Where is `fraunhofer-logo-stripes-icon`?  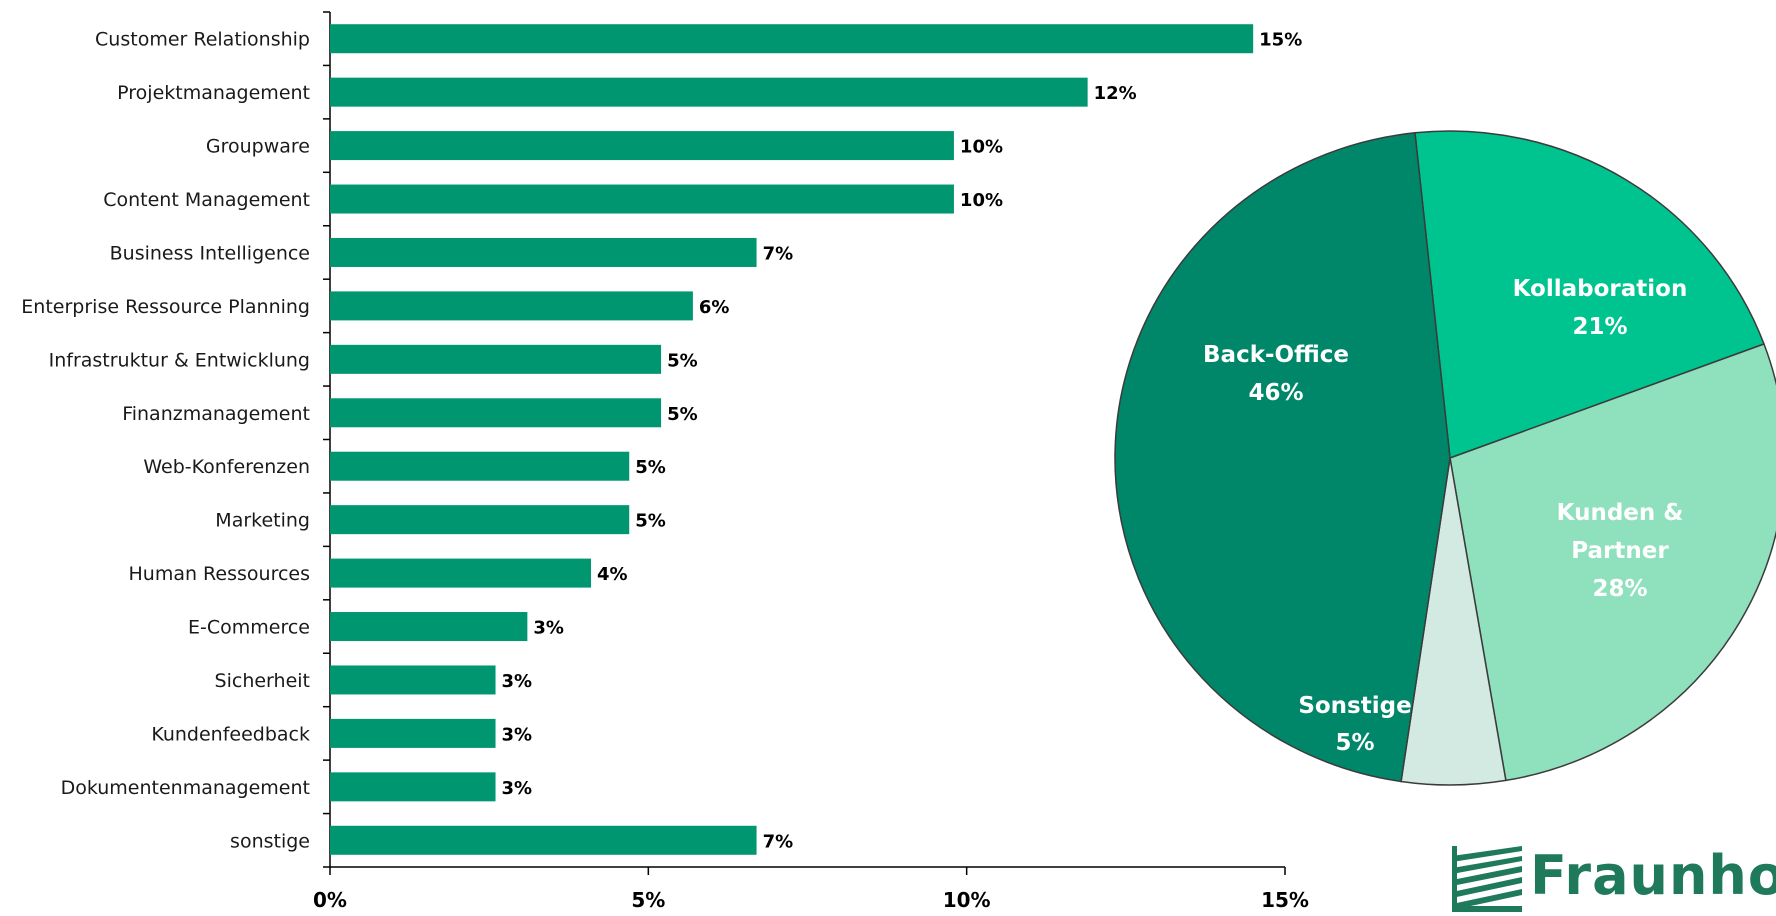 fraunhofer-logo-stripes-icon is located at coordinates (1487, 879).